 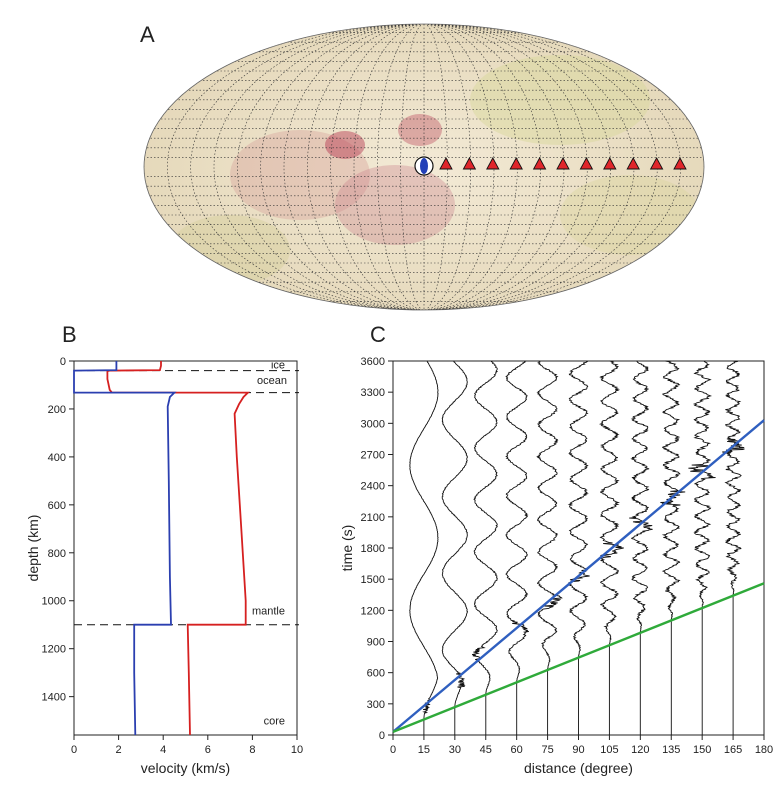 What do you see at coordinates (54, 698) in the screenshot?
I see `y-tick-label: 1400` at bounding box center [54, 698].